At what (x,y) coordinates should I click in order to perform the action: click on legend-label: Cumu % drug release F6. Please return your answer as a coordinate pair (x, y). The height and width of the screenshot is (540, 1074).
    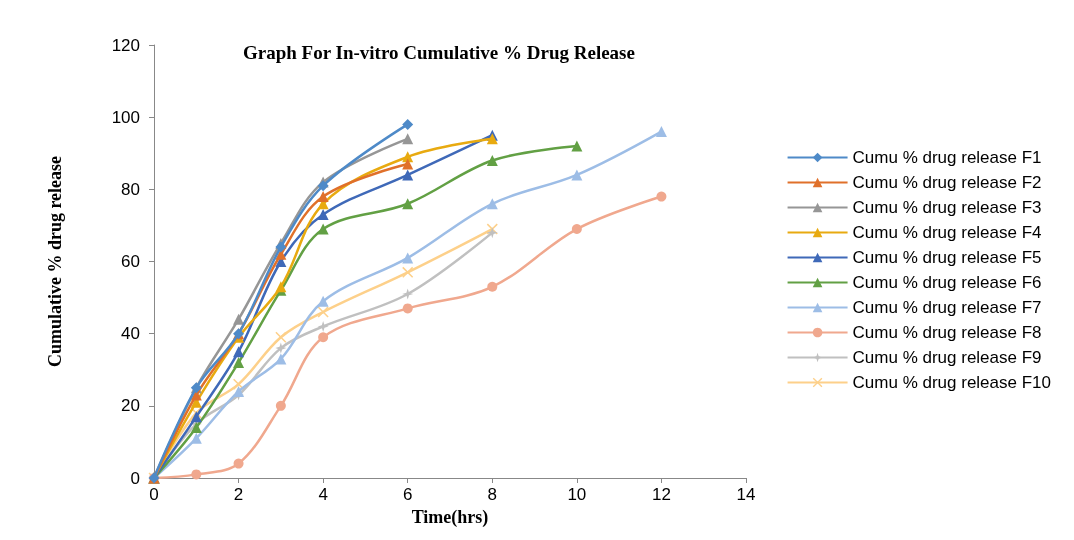
    Looking at the image, I should click on (947, 282).